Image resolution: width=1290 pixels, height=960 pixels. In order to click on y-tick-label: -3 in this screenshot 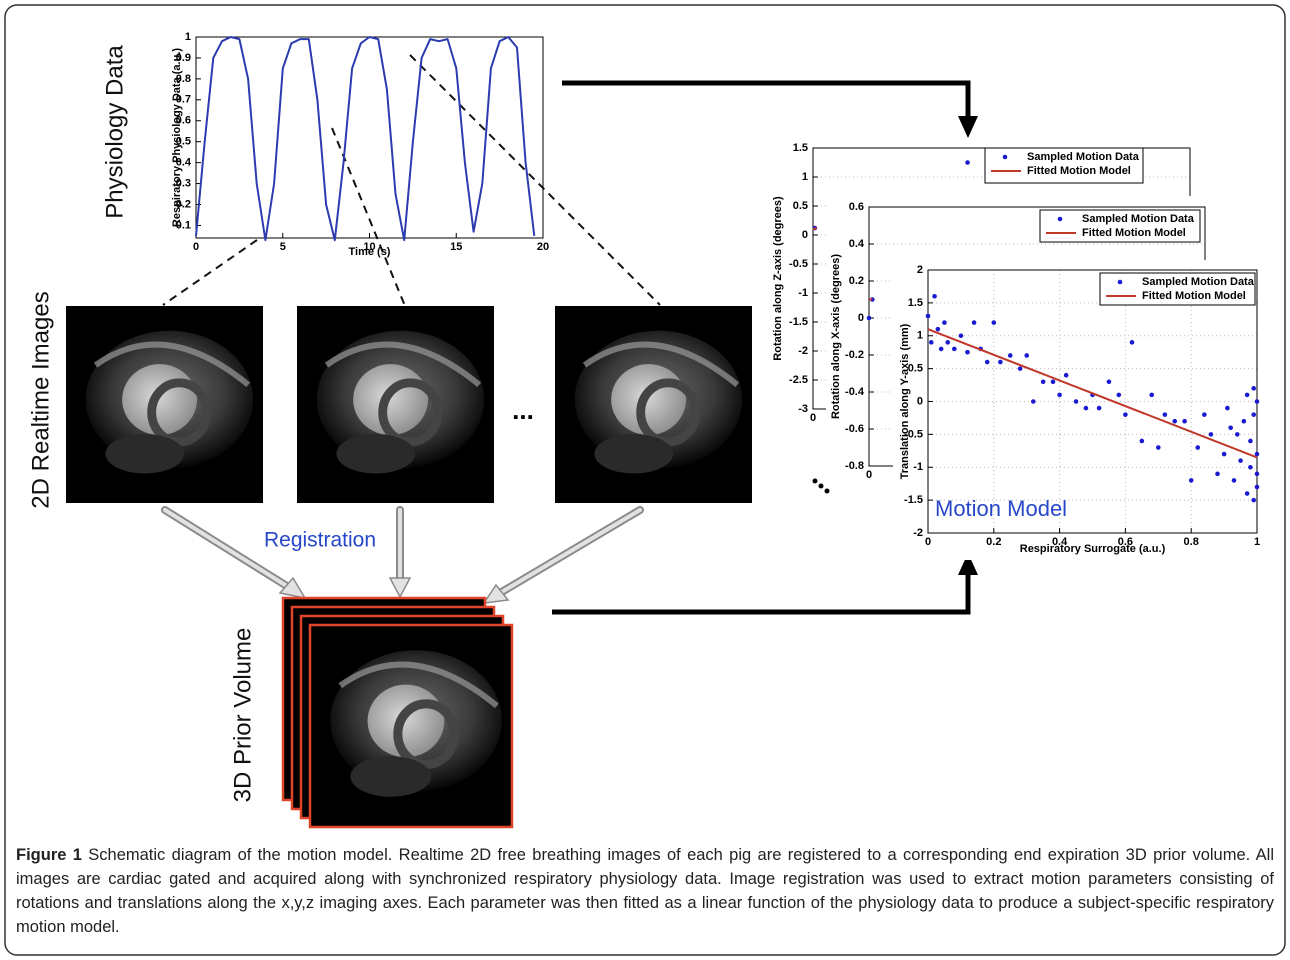, I will do `click(803, 409)`.